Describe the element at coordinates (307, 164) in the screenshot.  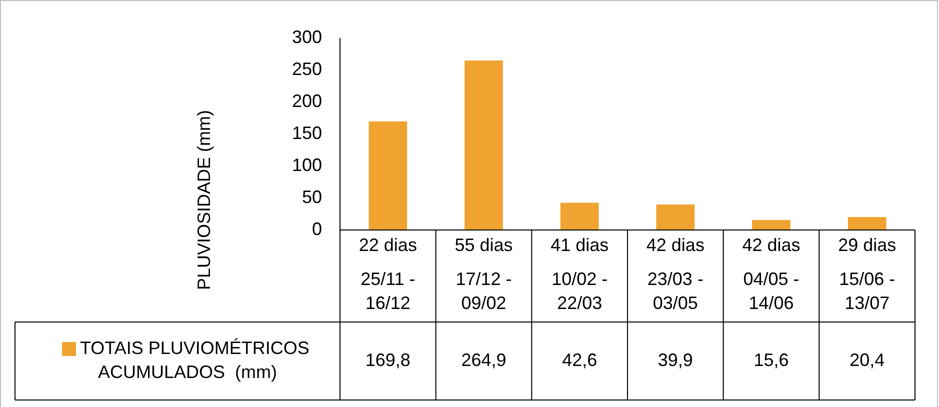
I see `y-tick-label: 100` at that location.